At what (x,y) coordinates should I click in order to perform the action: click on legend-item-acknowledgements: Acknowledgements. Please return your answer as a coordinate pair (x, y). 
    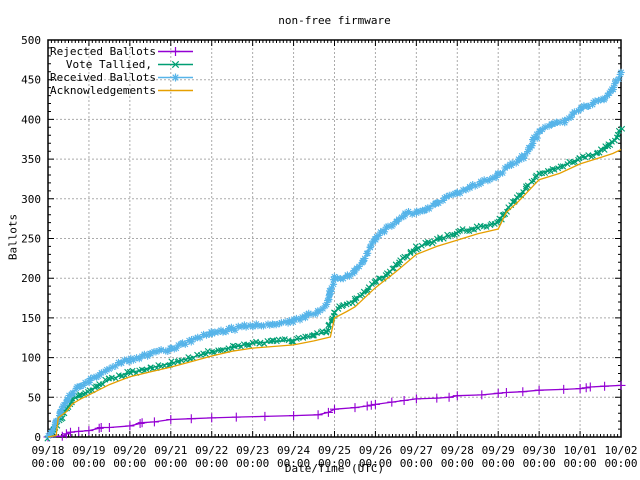
    Looking at the image, I should click on (122, 90).